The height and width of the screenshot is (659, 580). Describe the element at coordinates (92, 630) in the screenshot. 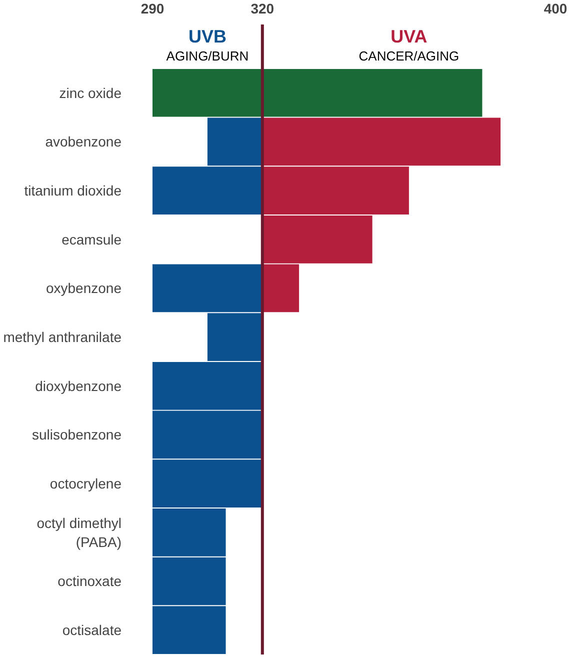

I see `y-tick-label: octisalate` at that location.